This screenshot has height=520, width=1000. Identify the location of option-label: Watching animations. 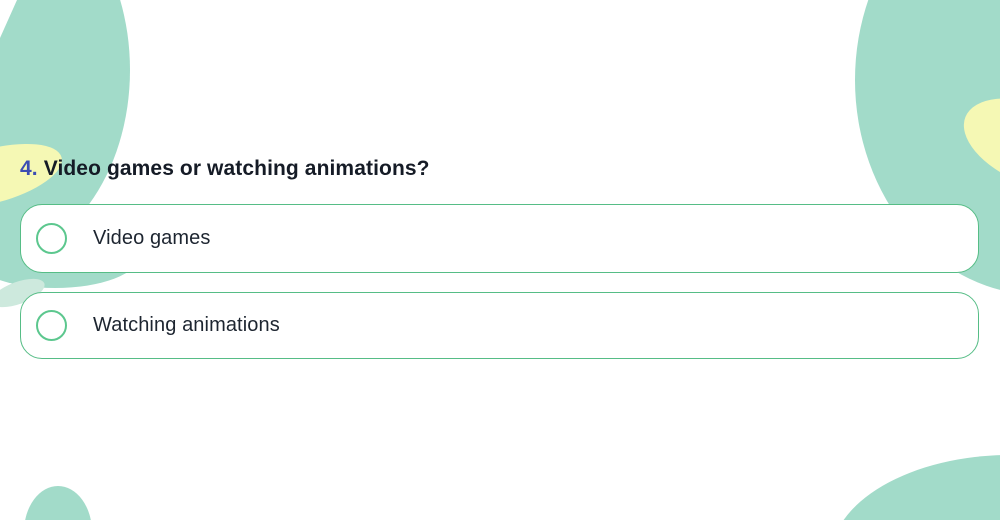
(186, 325).